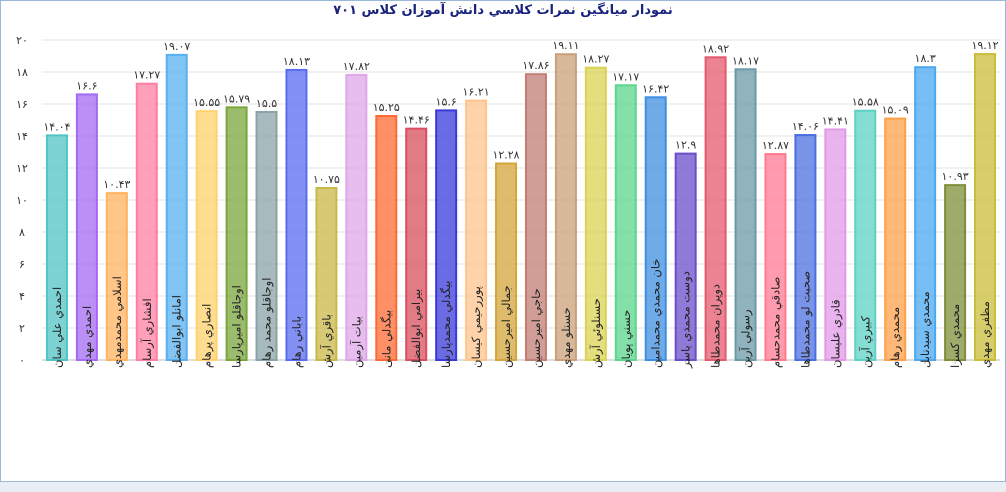  Describe the element at coordinates (506, 326) in the screenshot. I see `category-label: جمالي اميرحسين` at that location.